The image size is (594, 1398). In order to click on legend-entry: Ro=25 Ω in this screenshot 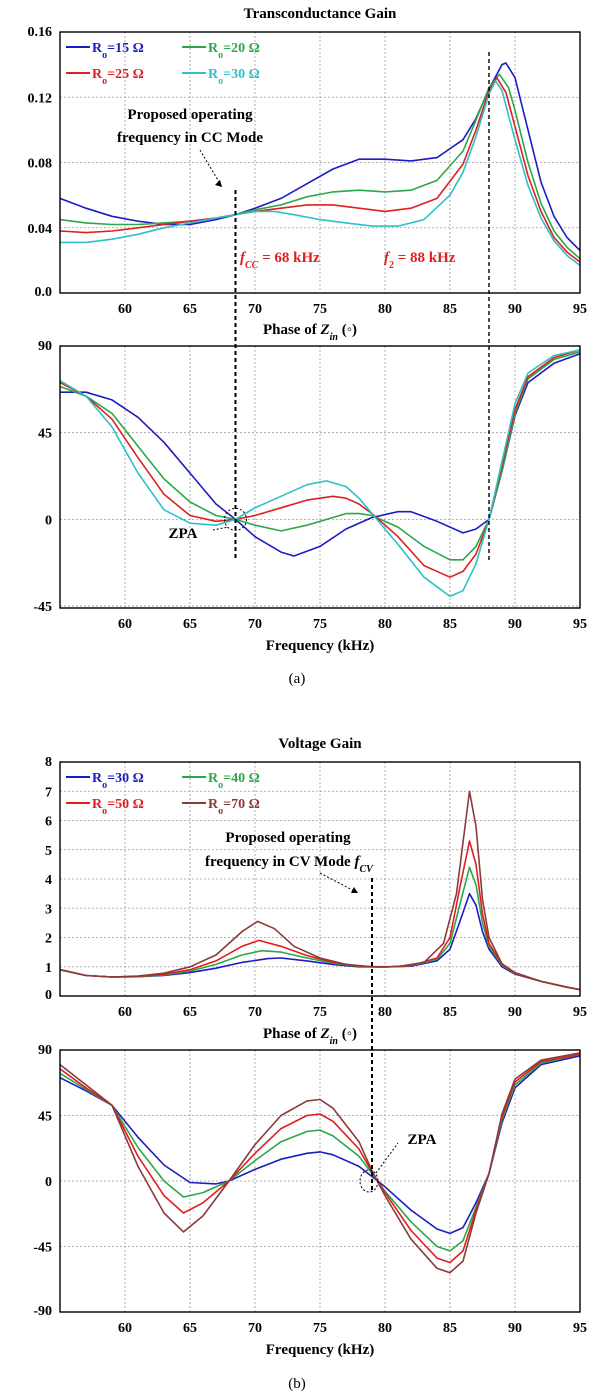, I will do `click(118, 77)`.